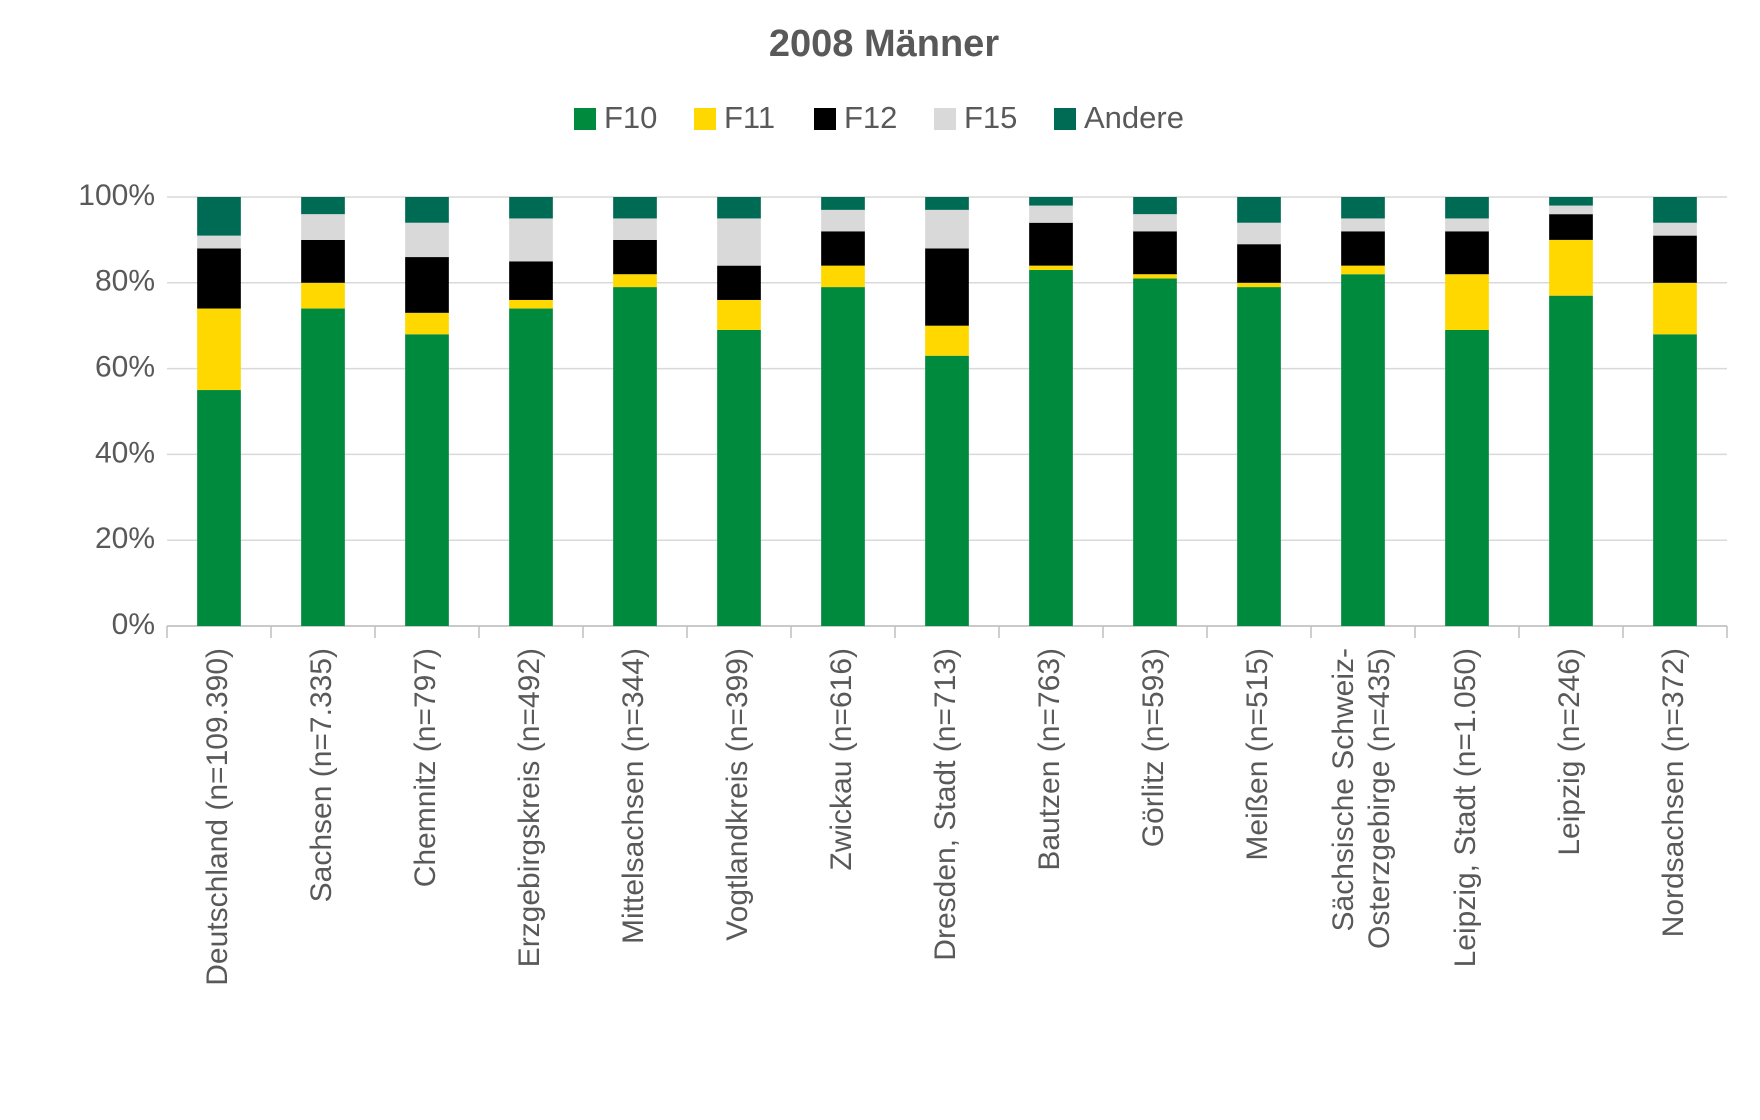 This screenshot has width=1760, height=1120. What do you see at coordinates (1673, 792) in the screenshot?
I see `x-tick-label: Nordsachsen (n=372)` at bounding box center [1673, 792].